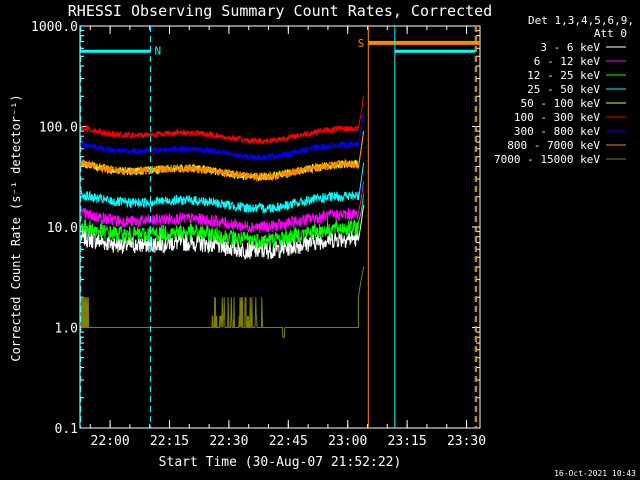 The height and width of the screenshot is (480, 640). I want to click on y-tick-label: 0.1, so click(66, 429).